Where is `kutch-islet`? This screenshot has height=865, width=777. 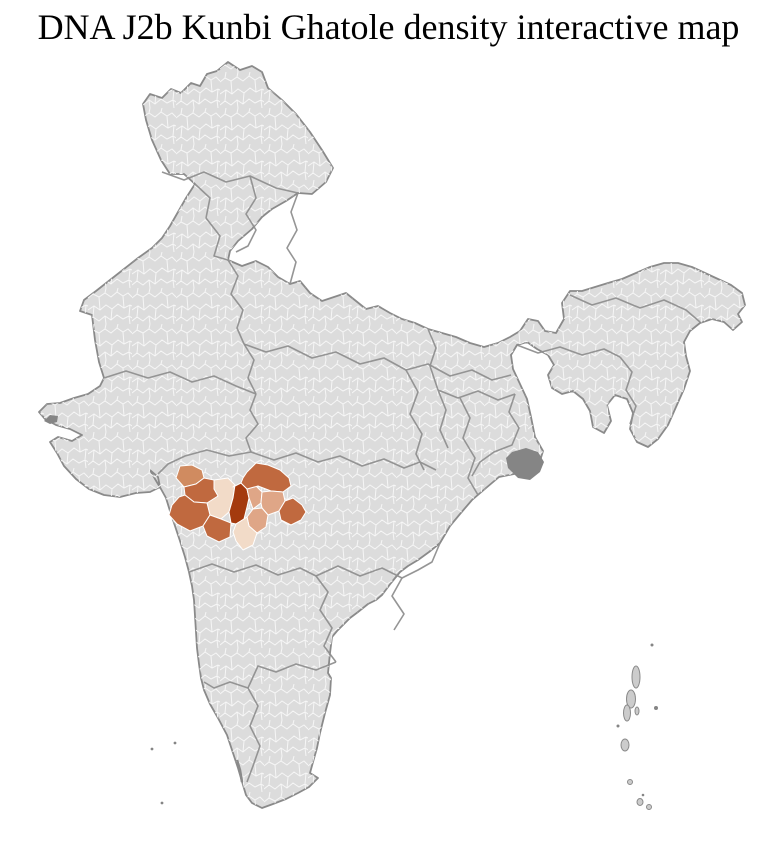 kutch-islet is located at coordinates (51, 419).